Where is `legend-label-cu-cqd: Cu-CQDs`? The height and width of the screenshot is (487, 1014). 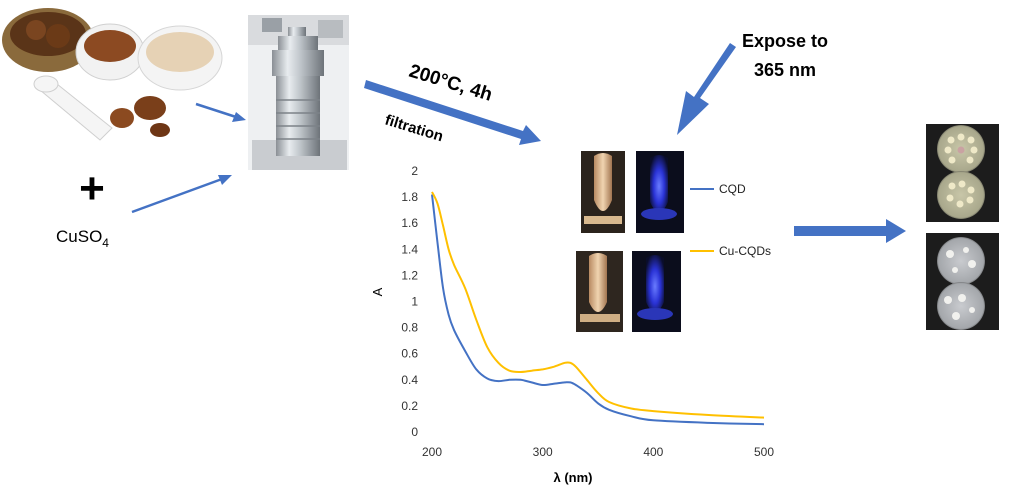
legend-label-cu-cqd: Cu-CQDs is located at coordinates (745, 251).